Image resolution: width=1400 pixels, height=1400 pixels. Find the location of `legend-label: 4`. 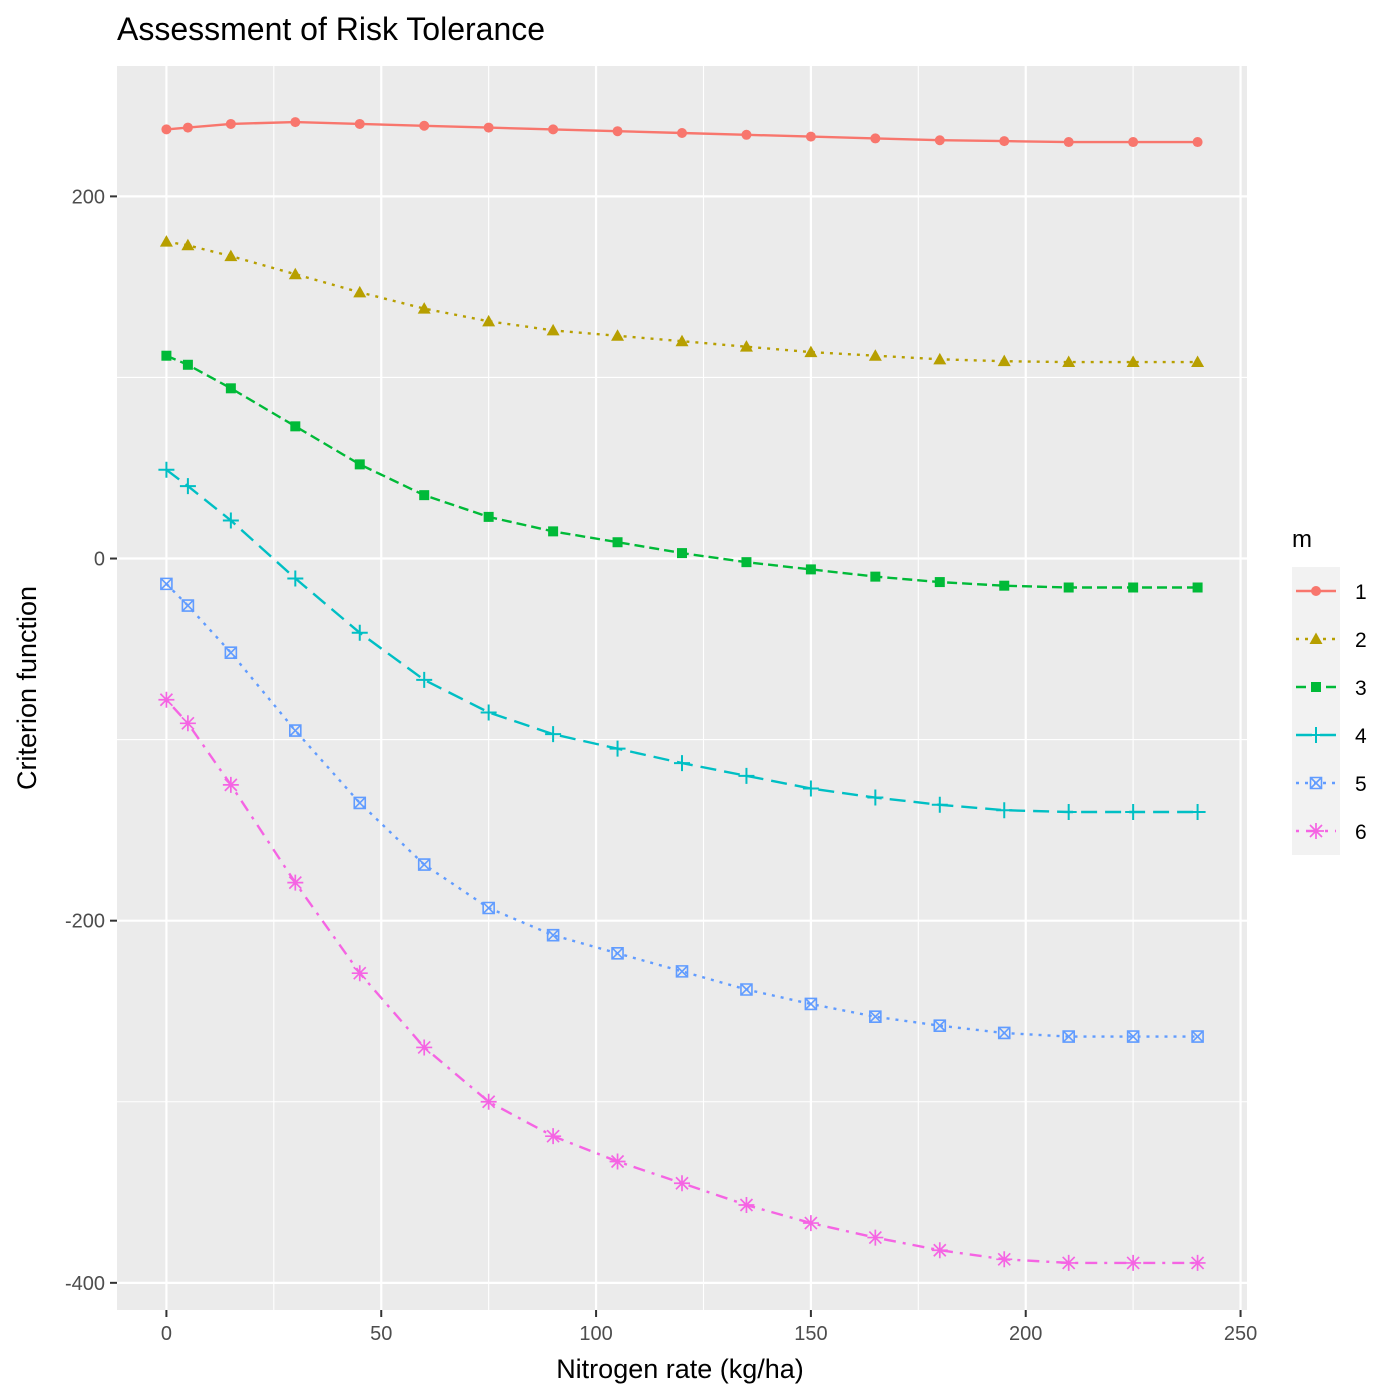

legend-label: 4 is located at coordinates (1361, 736).